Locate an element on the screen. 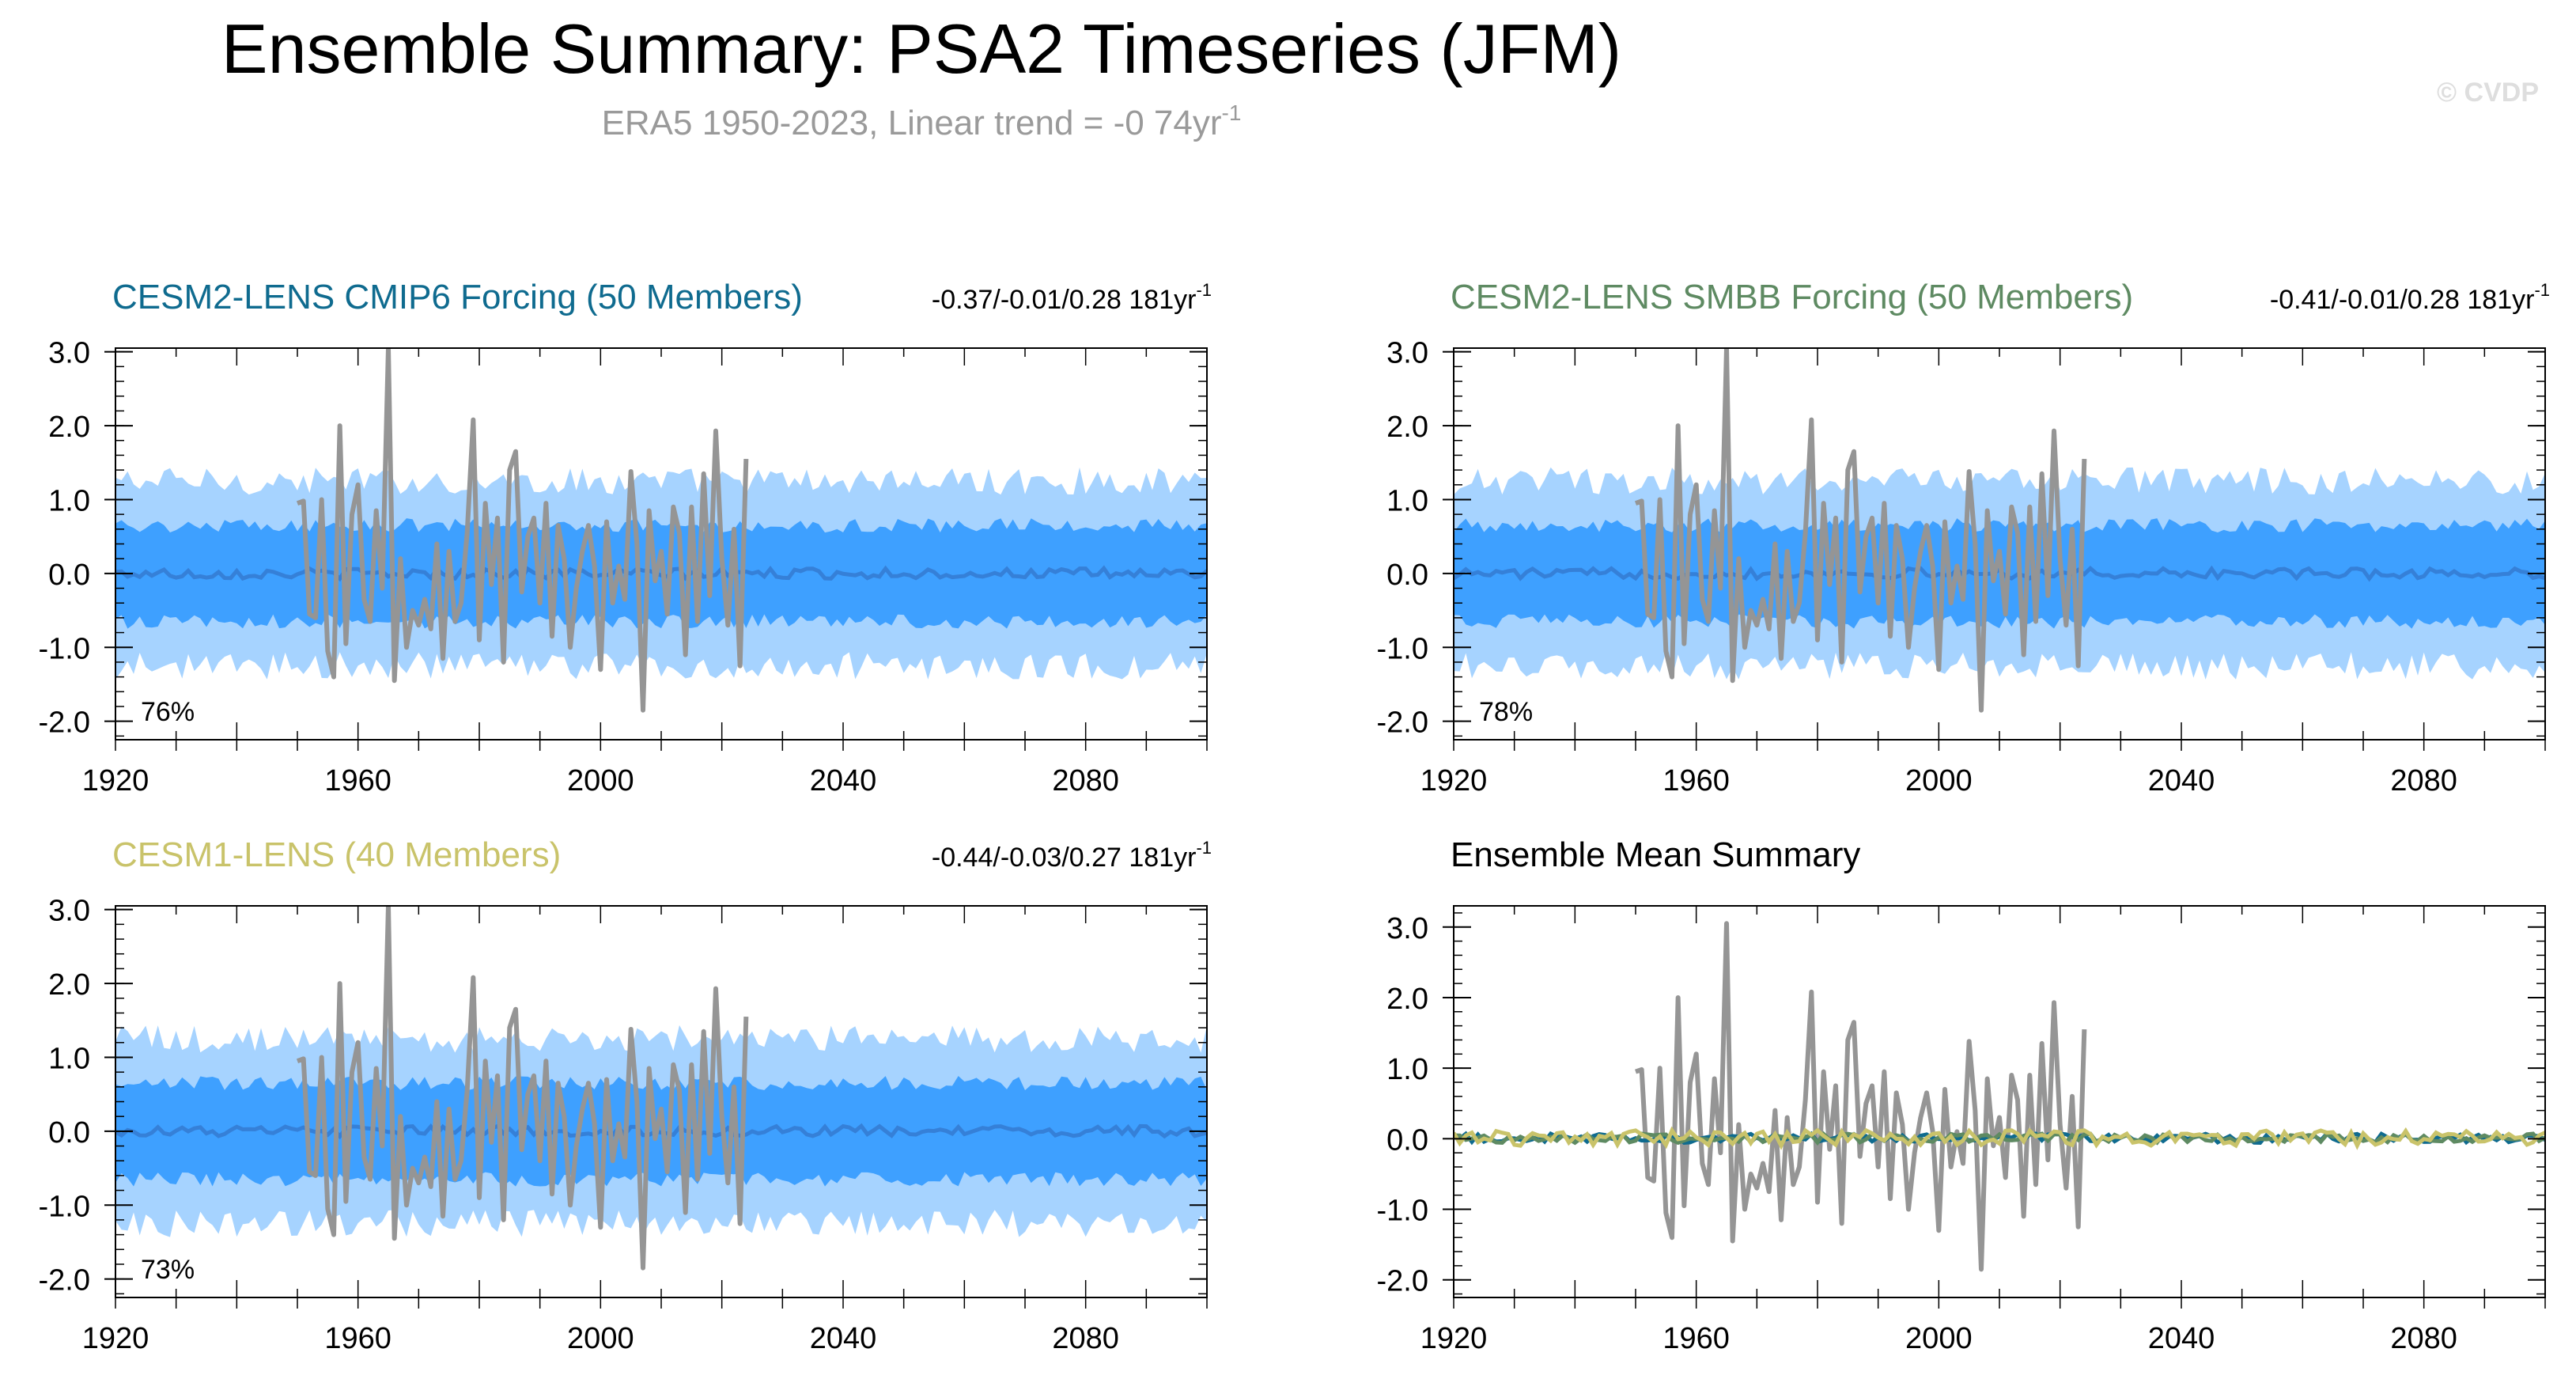  ensemble-mean-cesm1-line is located at coordinates (2000, 1138).